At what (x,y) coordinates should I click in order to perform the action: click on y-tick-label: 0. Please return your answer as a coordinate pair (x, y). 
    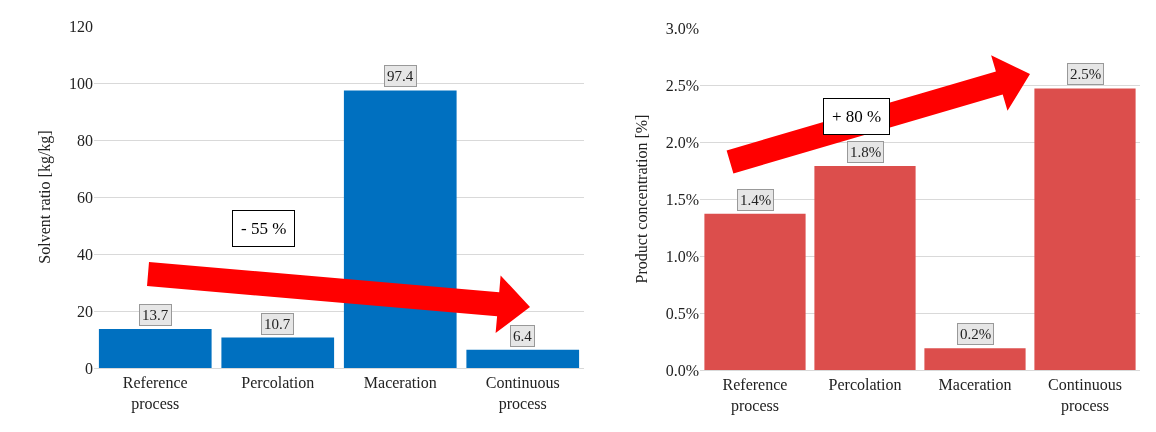
    Looking at the image, I should click on (89, 368).